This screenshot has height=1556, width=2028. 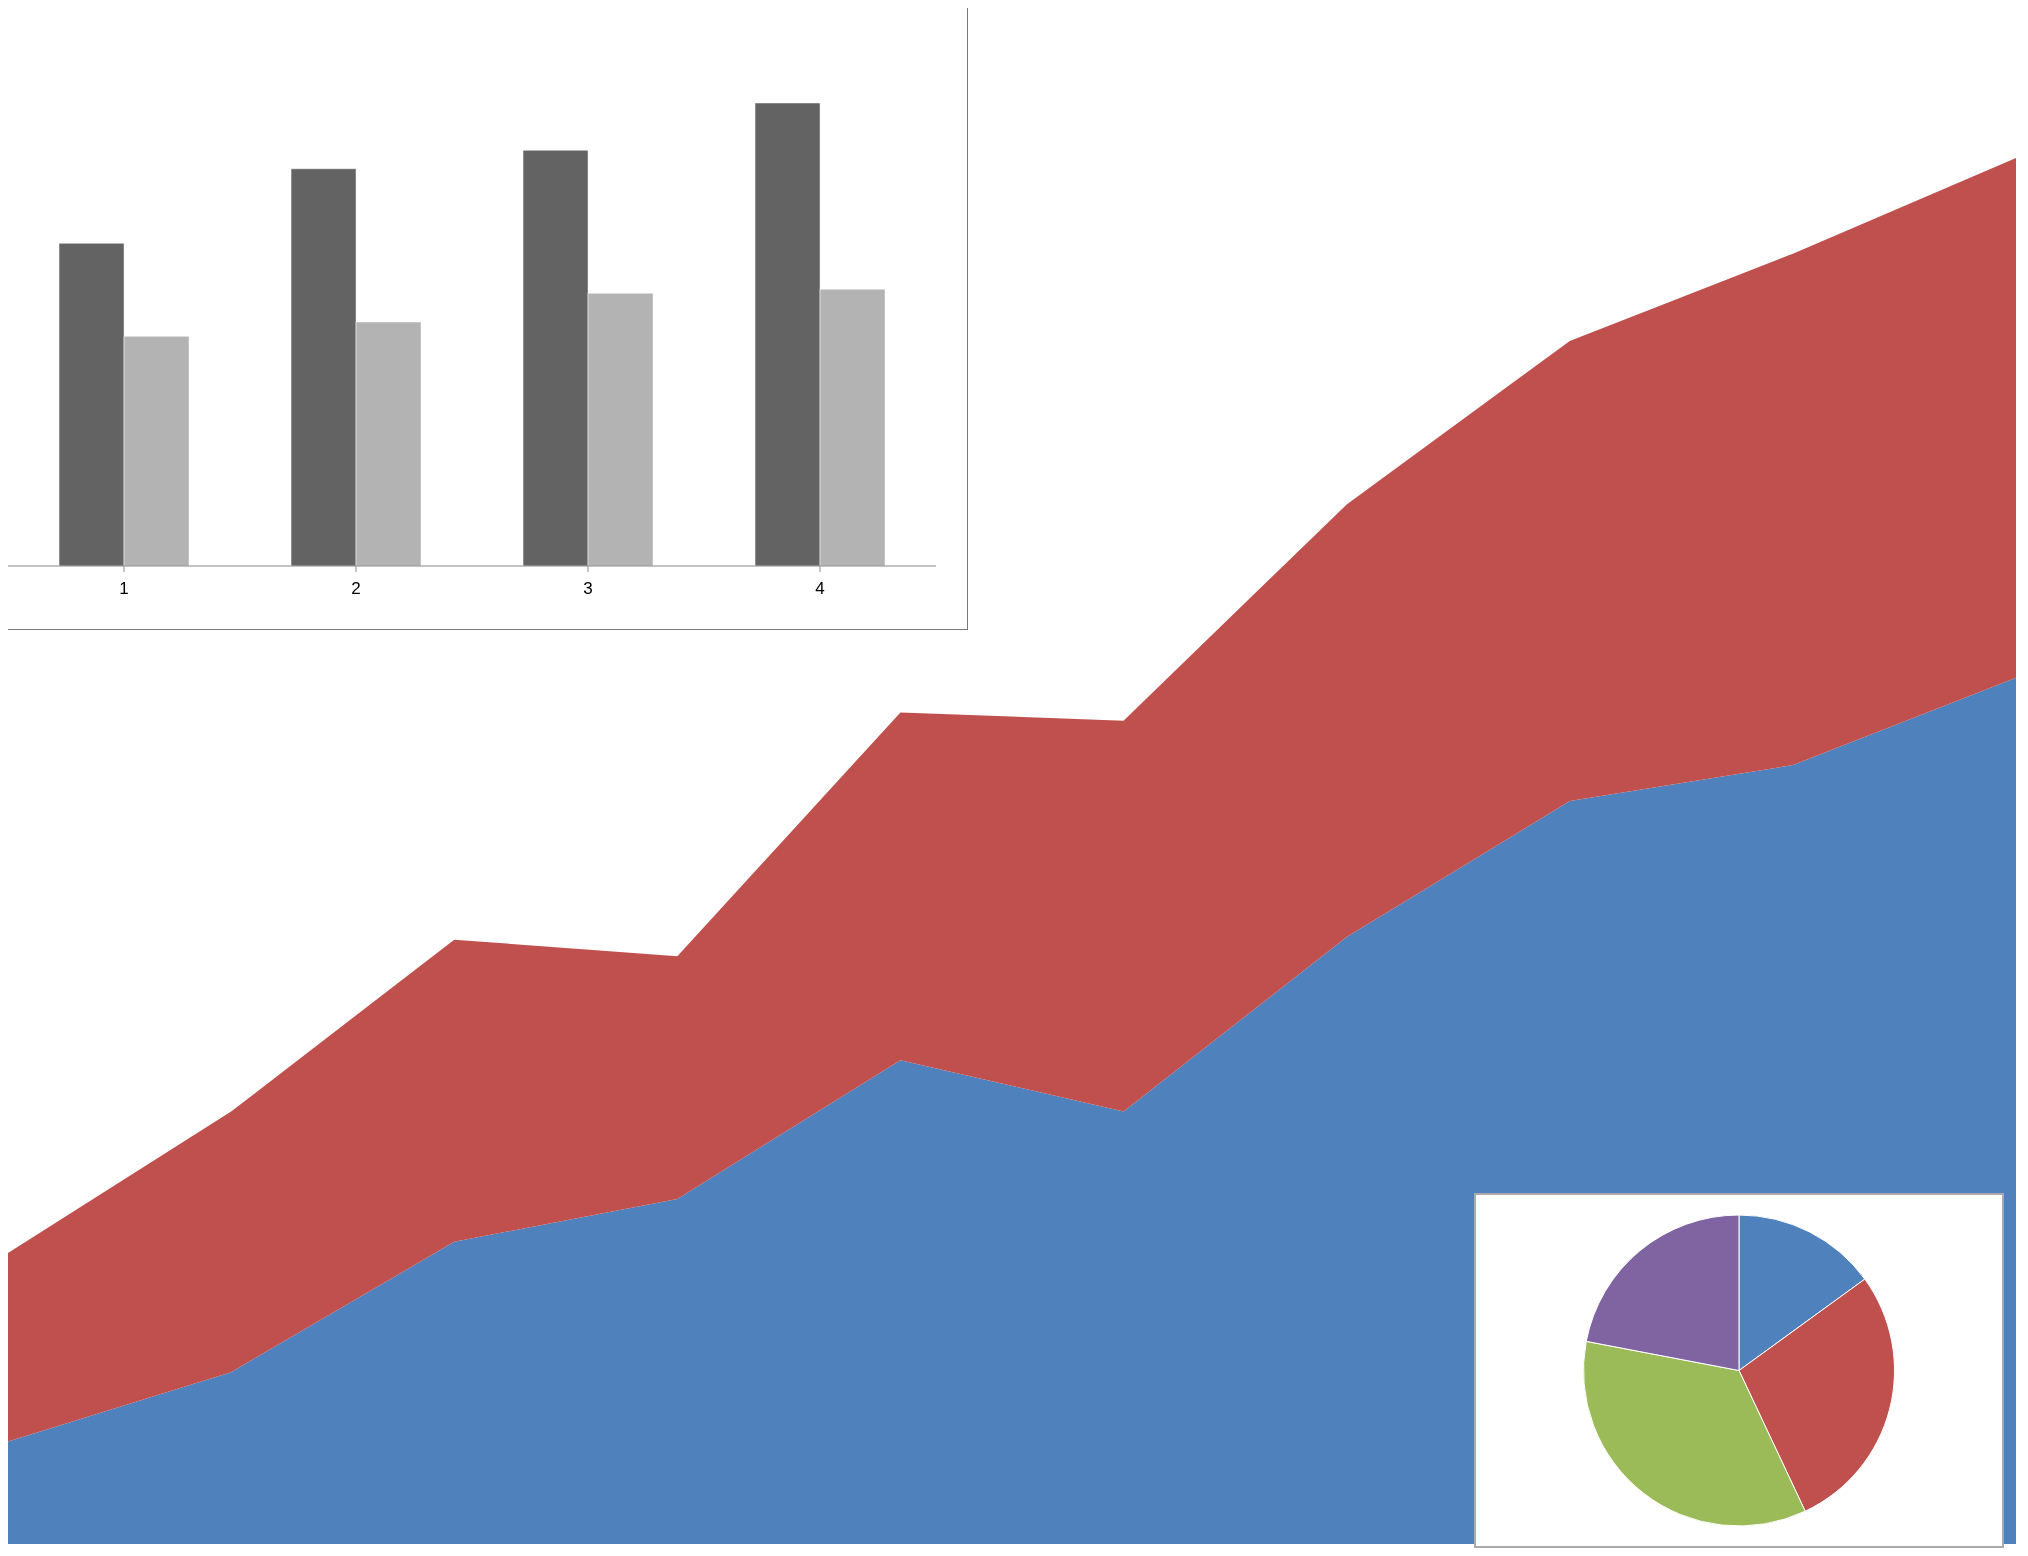 I want to click on x-tick-label: 1, so click(x=124, y=589).